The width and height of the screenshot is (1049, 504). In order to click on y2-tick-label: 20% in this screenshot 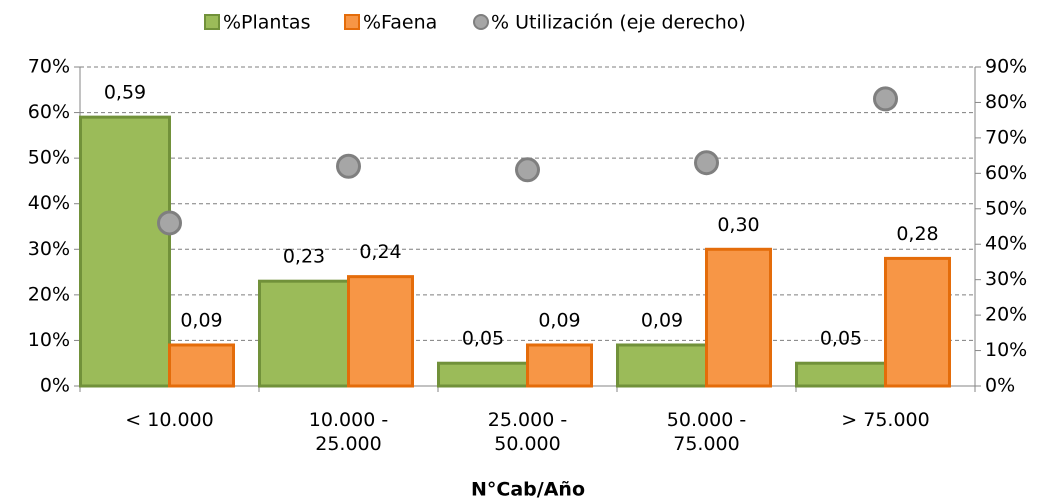, I will do `click(1006, 315)`.